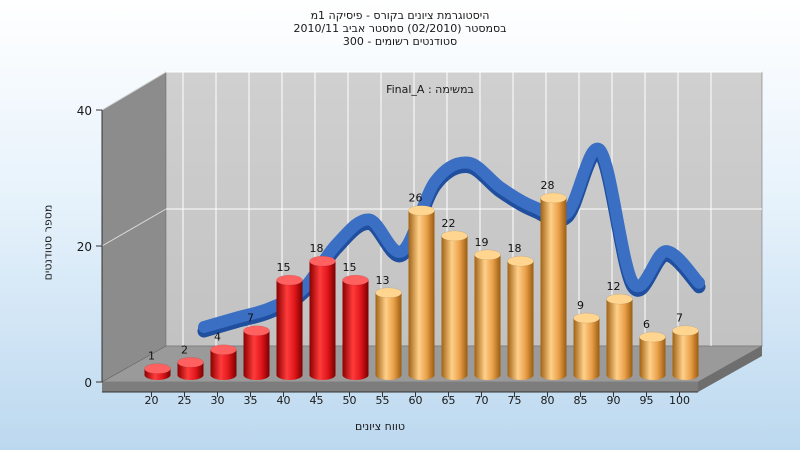 This screenshot has height=450, width=800. Describe the element at coordinates (251, 400) in the screenshot. I see `x-tick-label: 35` at that location.